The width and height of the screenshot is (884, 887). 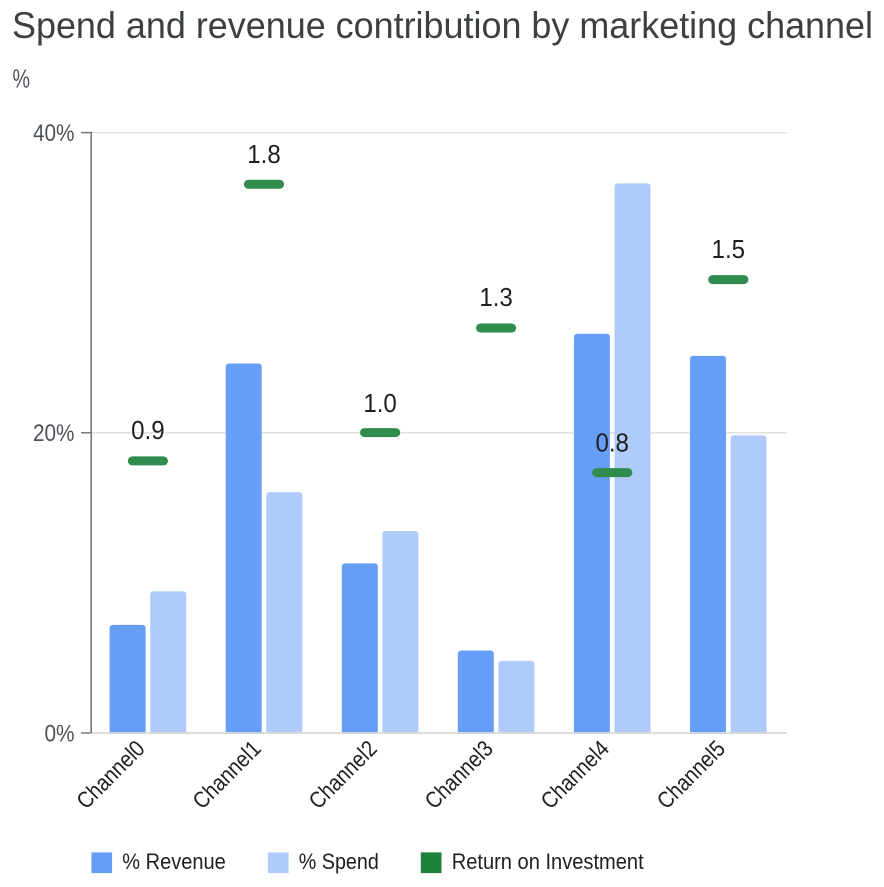 I want to click on svg-text: 1.5, so click(x=729, y=249).